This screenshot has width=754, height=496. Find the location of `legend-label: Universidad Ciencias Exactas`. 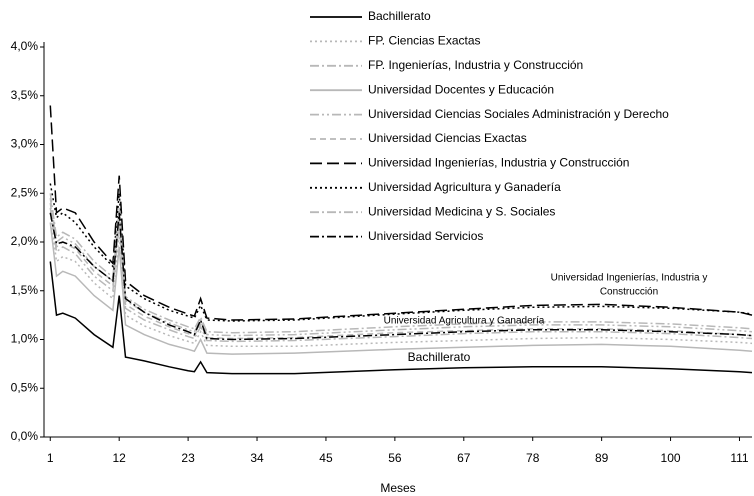

legend-label: Universidad Ciencias Exactas is located at coordinates (447, 138).